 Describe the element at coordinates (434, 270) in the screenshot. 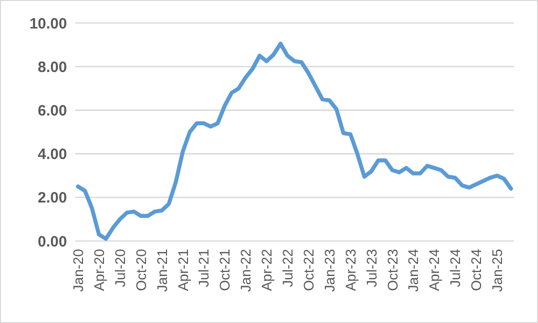

I see `x-tick-label: Apr-24` at that location.